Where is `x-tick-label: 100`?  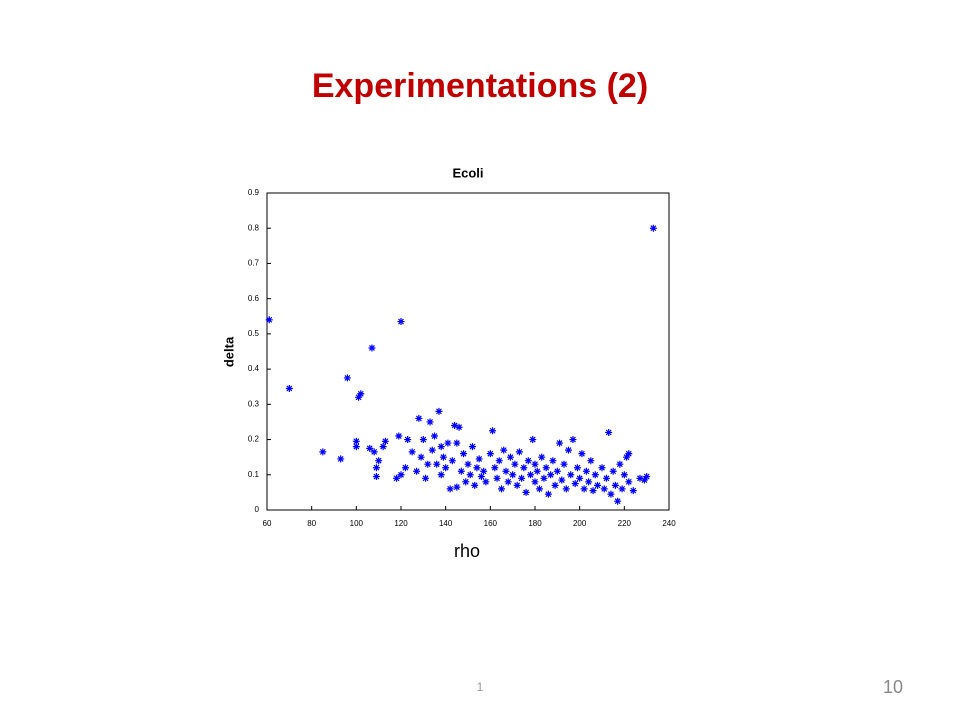 x-tick-label: 100 is located at coordinates (357, 523).